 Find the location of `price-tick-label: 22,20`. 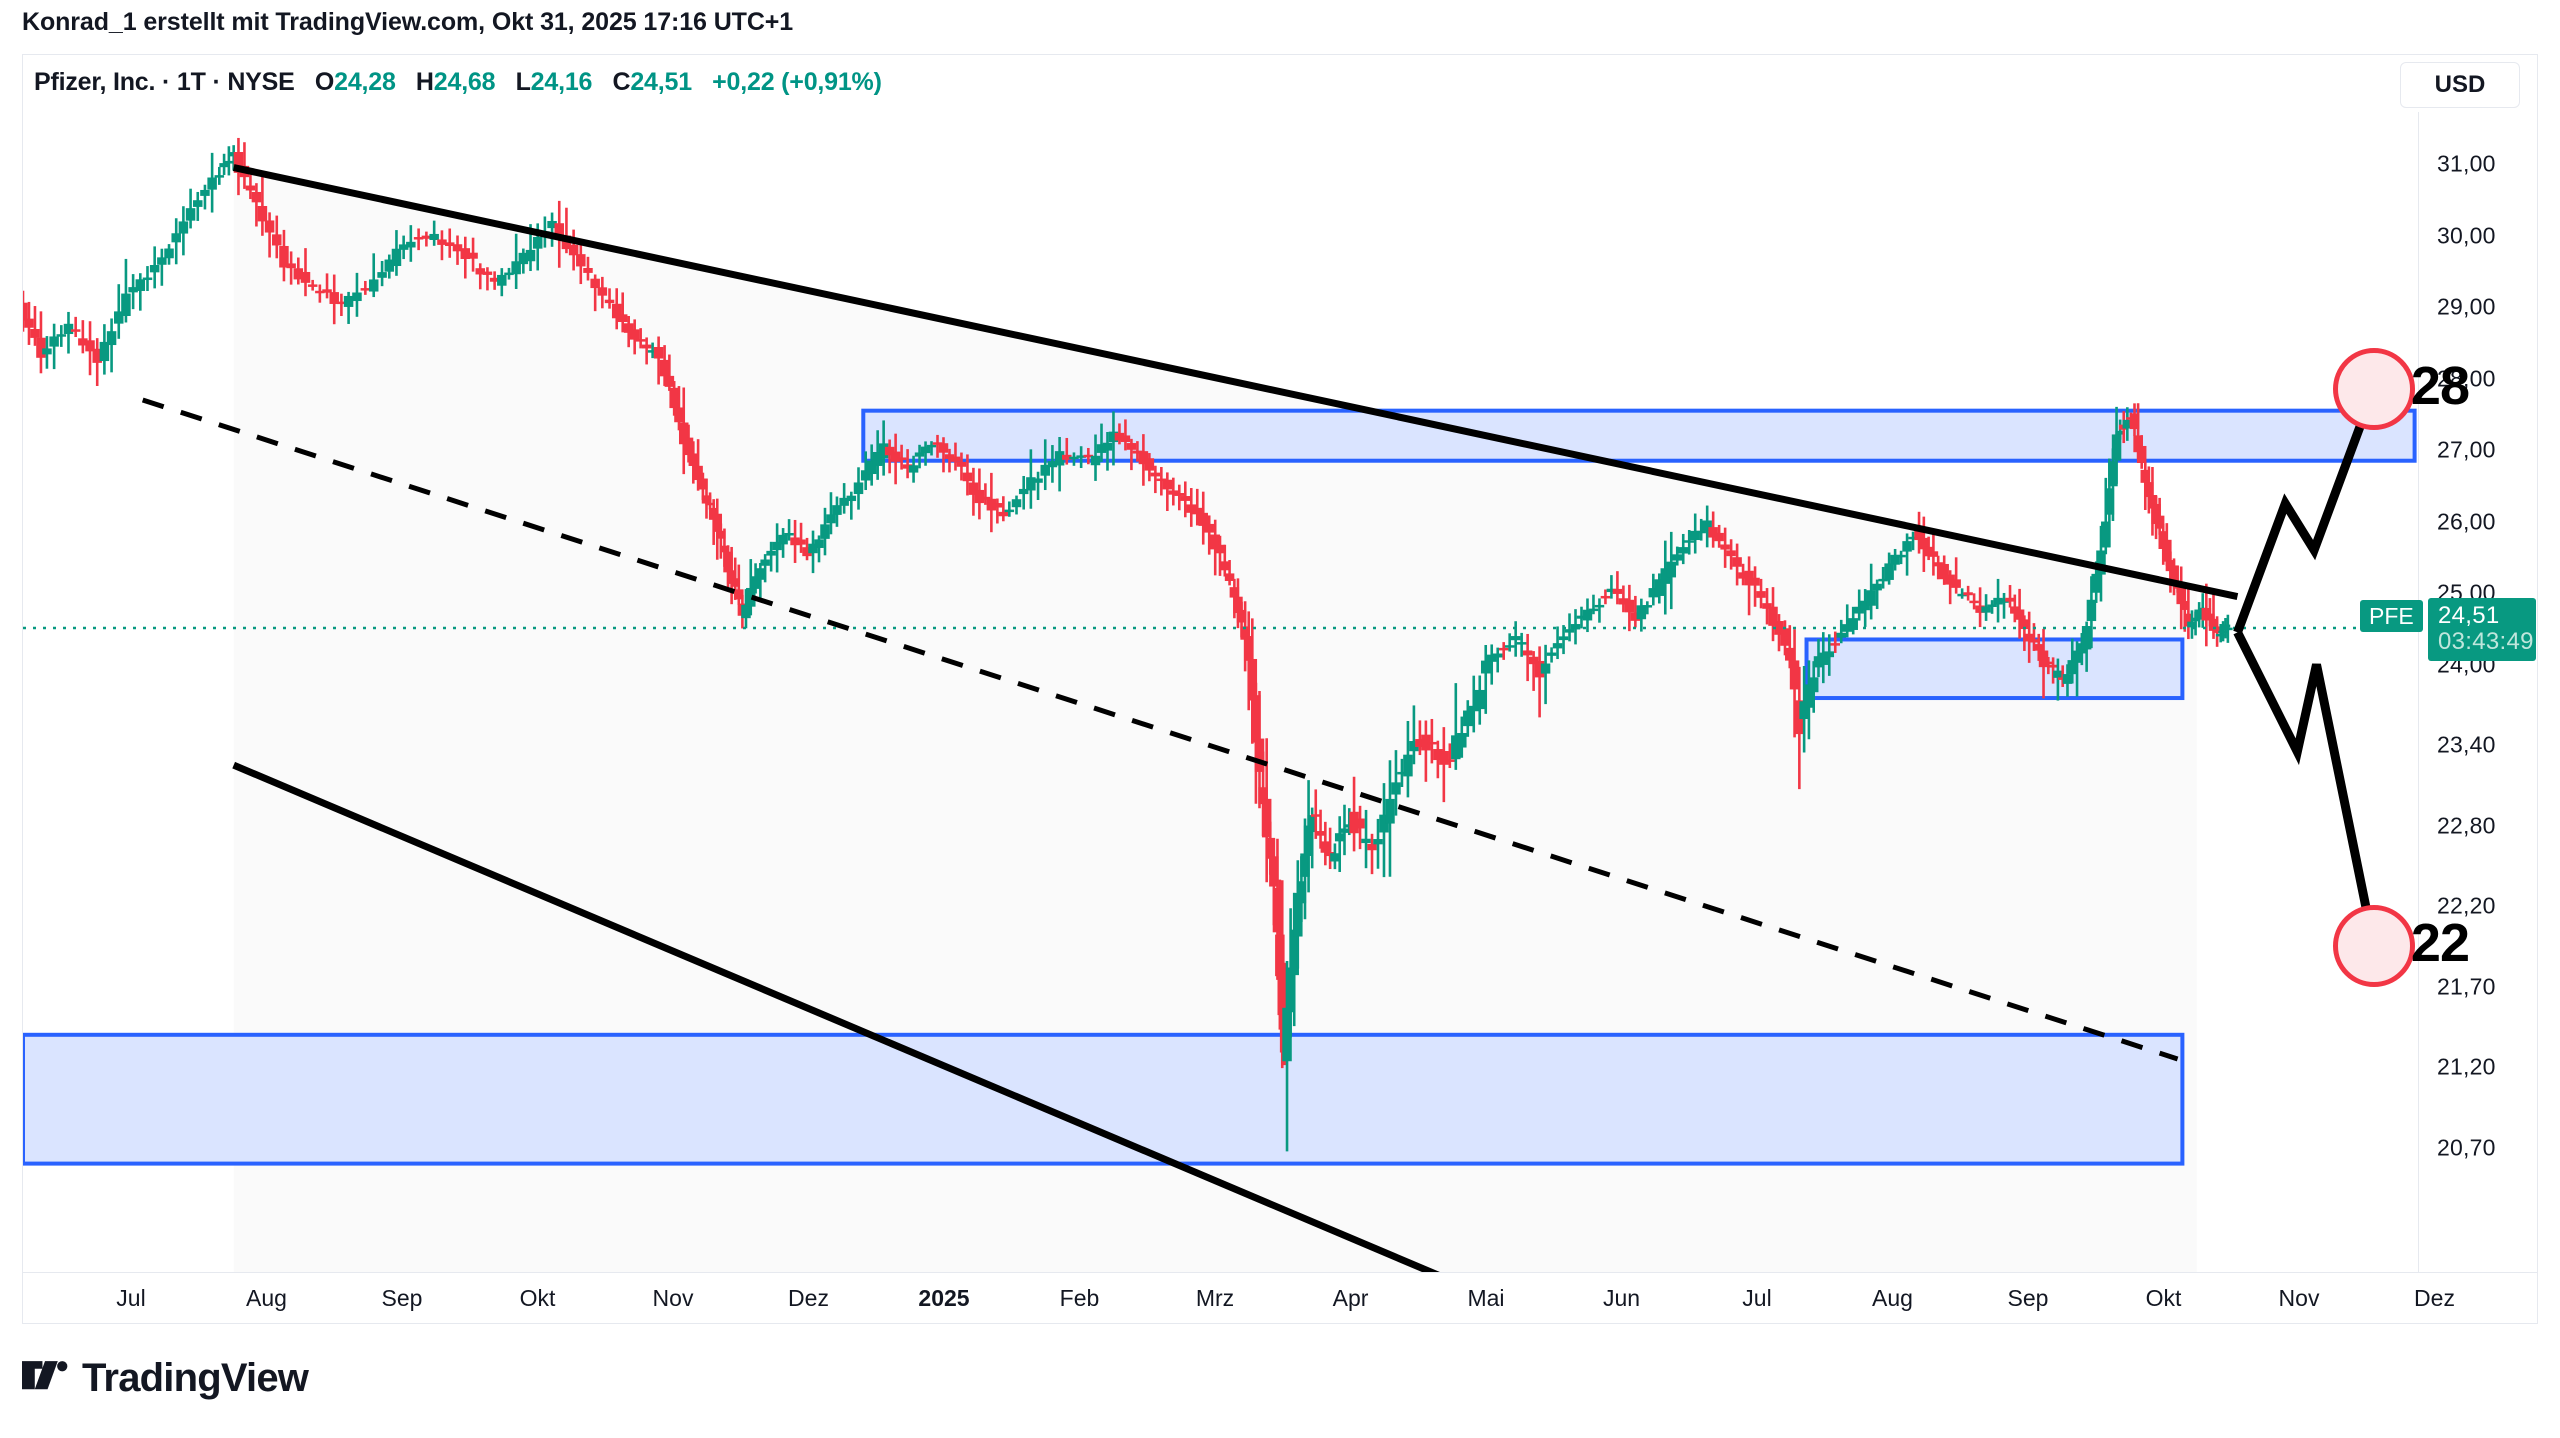

price-tick-label: 22,20 is located at coordinates (2466, 905).